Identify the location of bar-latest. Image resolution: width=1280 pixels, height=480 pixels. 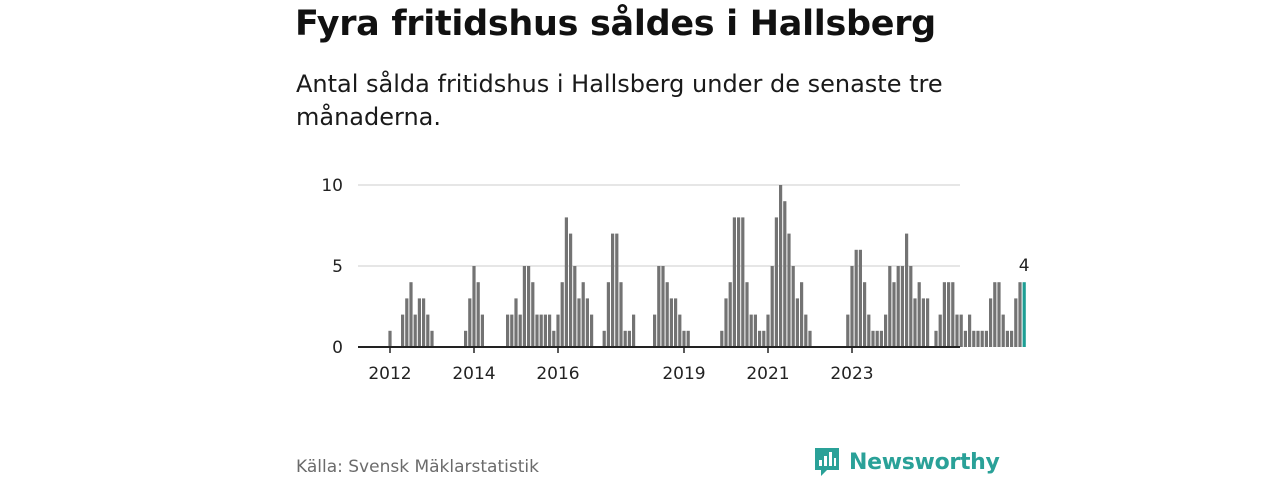
(1024, 314).